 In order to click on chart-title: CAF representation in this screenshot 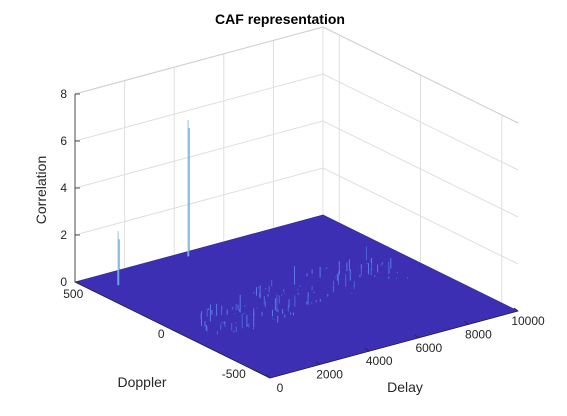, I will do `click(280, 19)`.